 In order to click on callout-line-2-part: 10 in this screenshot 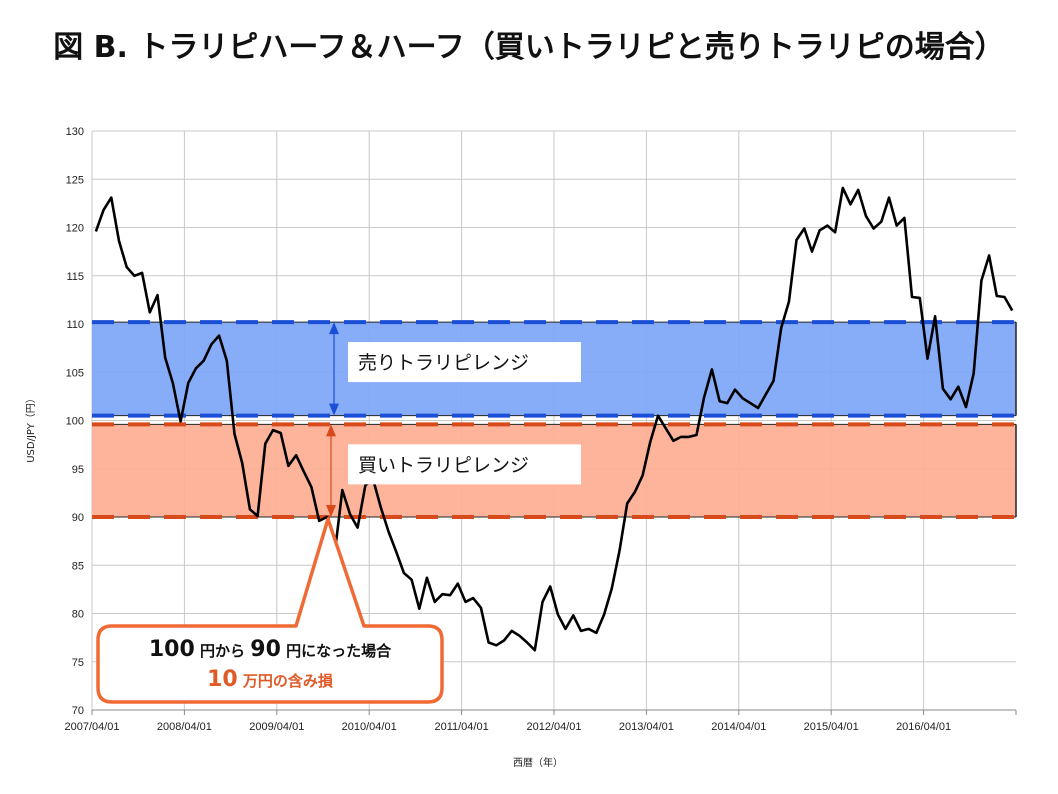, I will do `click(222, 679)`.